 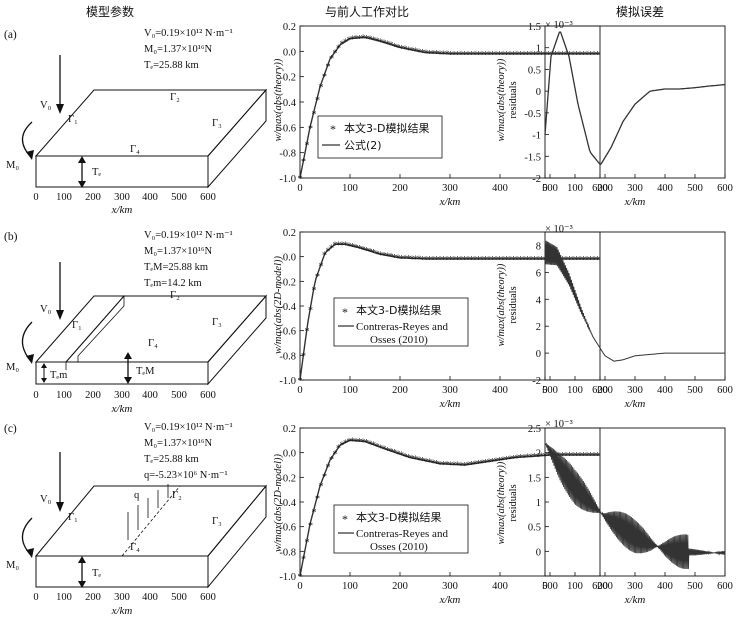 What do you see at coordinates (287, 503) in the screenshot?
I see `chart-c-ytick-3: -0.4` at bounding box center [287, 503].